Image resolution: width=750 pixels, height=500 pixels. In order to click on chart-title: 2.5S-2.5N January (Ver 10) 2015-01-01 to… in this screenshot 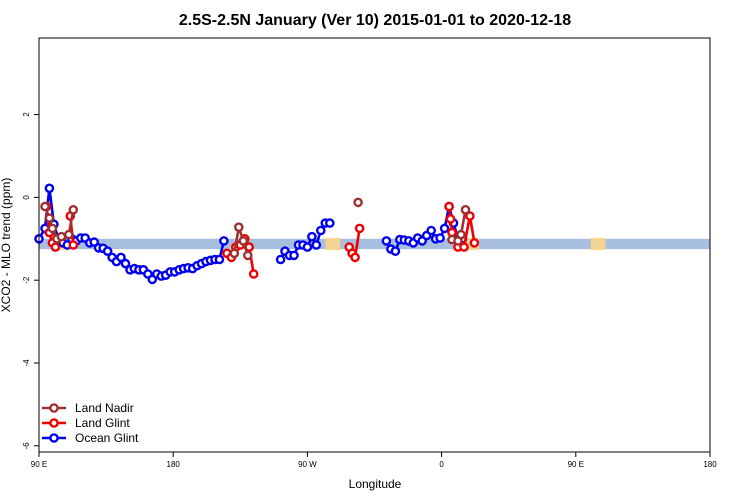, I will do `click(375, 20)`.